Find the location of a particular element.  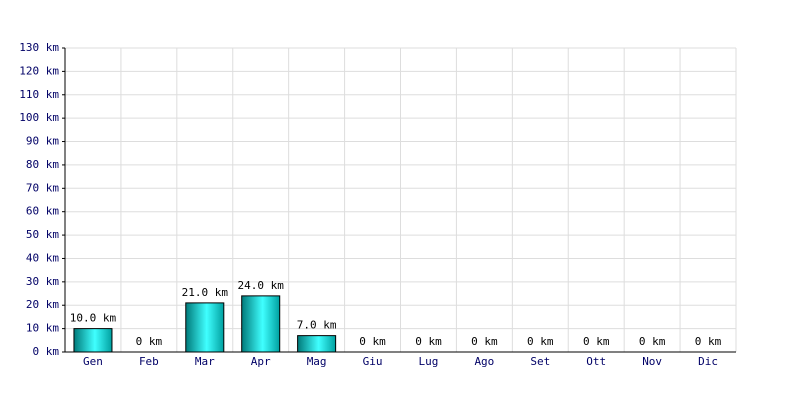

x-tick-label: Feb is located at coordinates (149, 361).